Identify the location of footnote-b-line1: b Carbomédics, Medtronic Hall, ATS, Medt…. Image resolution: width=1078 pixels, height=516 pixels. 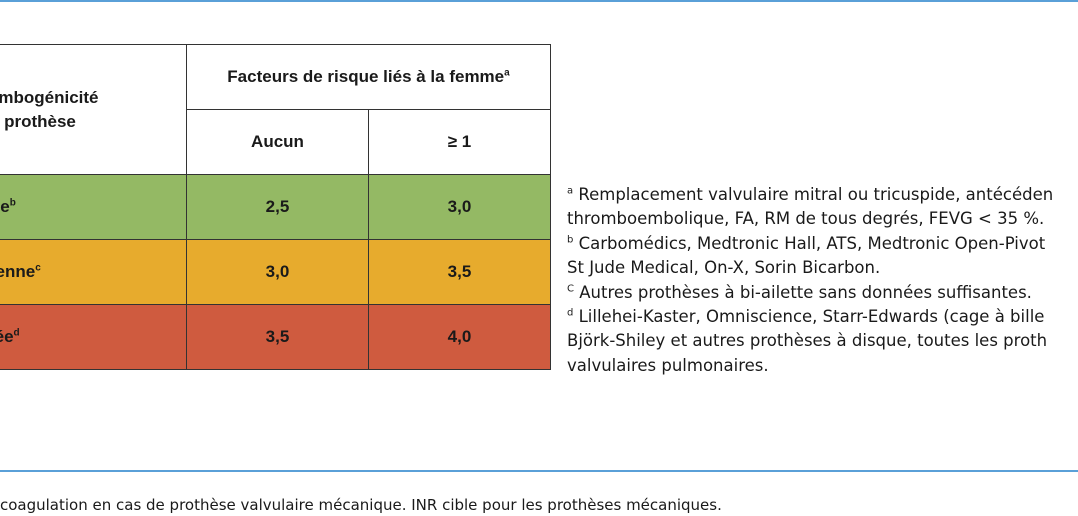
(822, 244).